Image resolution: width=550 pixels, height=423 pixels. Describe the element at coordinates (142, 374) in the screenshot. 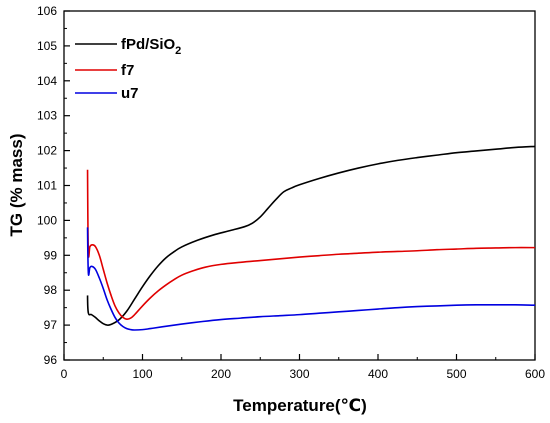

I see `x-tick-label: 100` at that location.